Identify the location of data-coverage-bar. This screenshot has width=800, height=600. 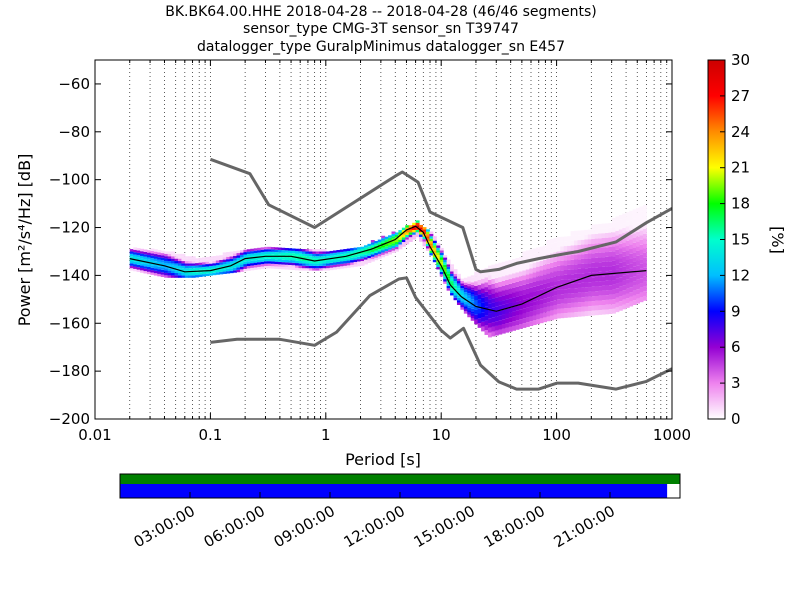
(400, 486).